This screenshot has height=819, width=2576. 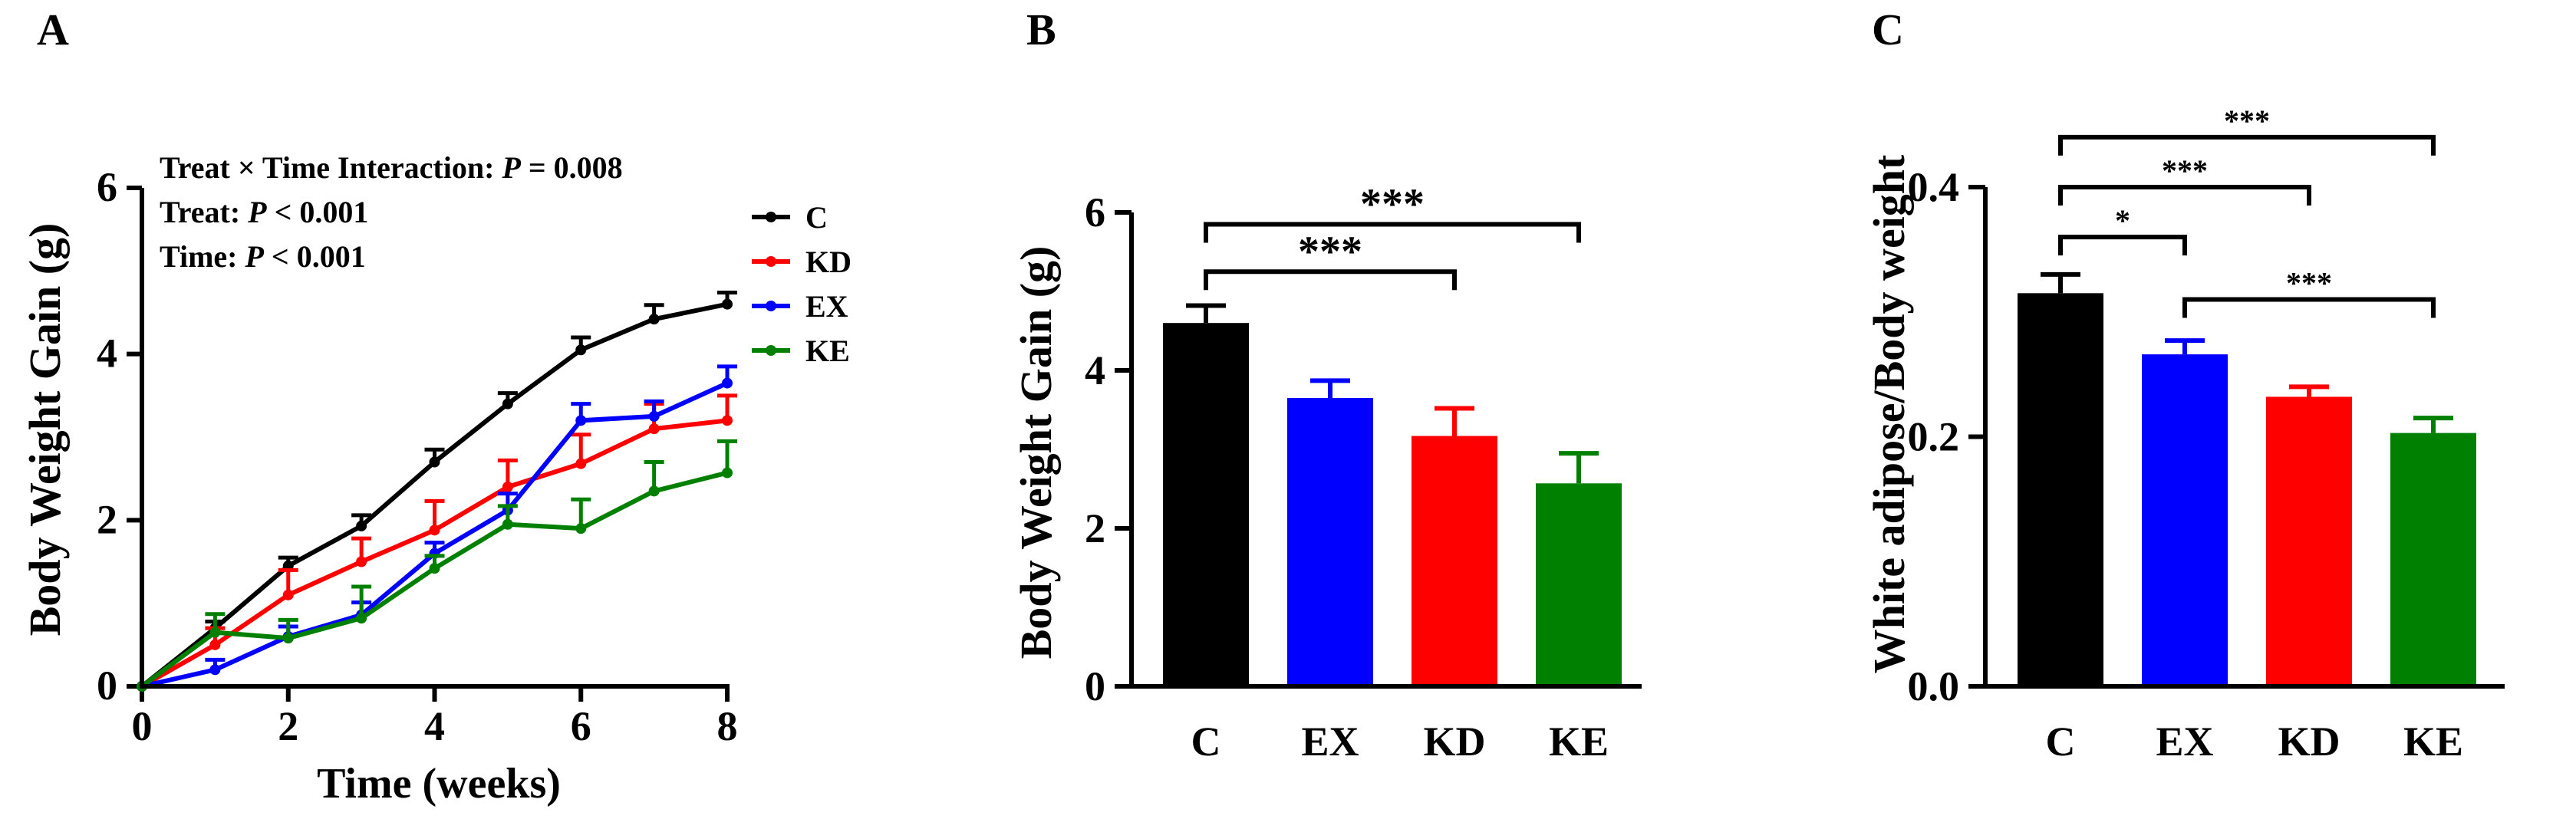 What do you see at coordinates (434, 495) in the screenshot?
I see `series-c-line` at bounding box center [434, 495].